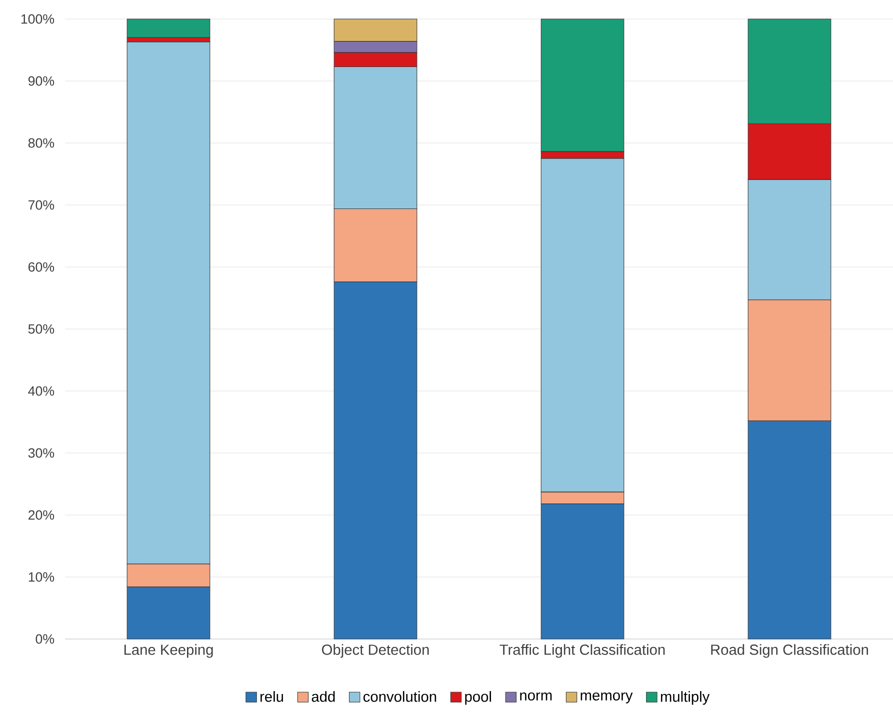 This screenshot has width=893, height=721. What do you see at coordinates (399, 696) in the screenshot?
I see `legend-label: convolution` at bounding box center [399, 696].